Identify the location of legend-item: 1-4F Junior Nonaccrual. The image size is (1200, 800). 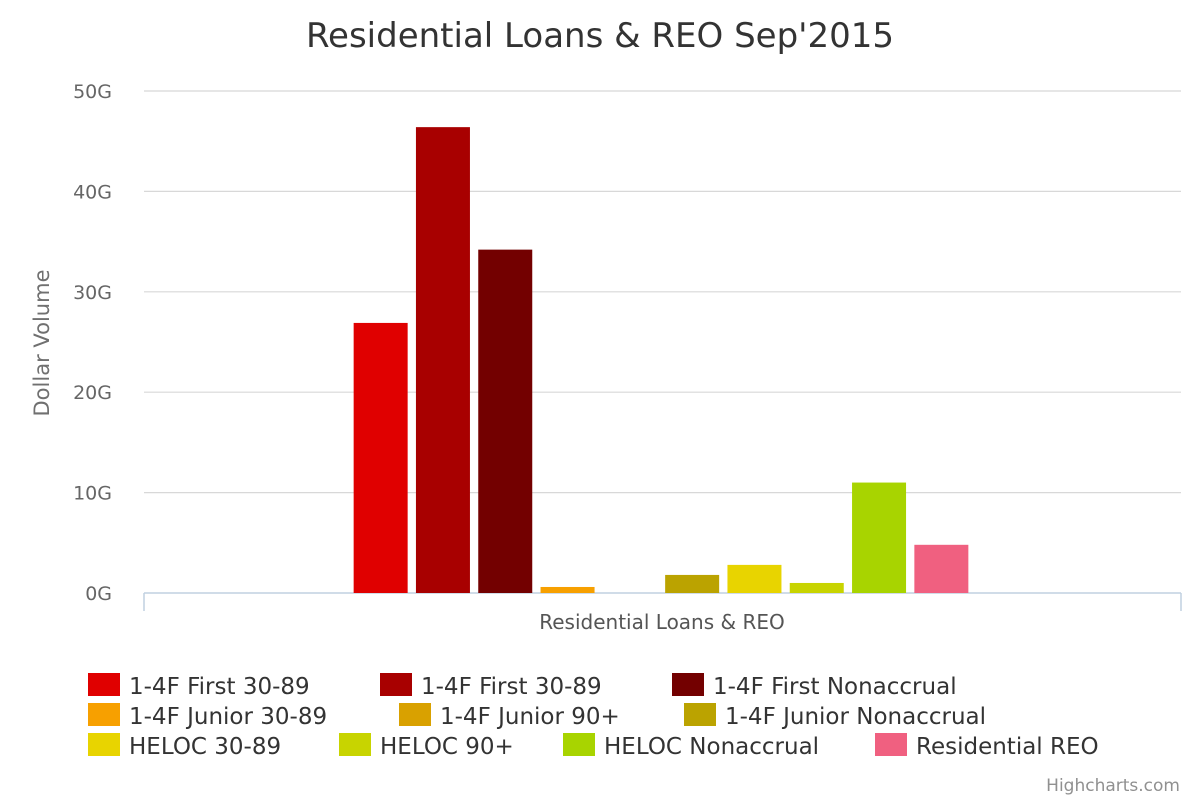
(835, 716).